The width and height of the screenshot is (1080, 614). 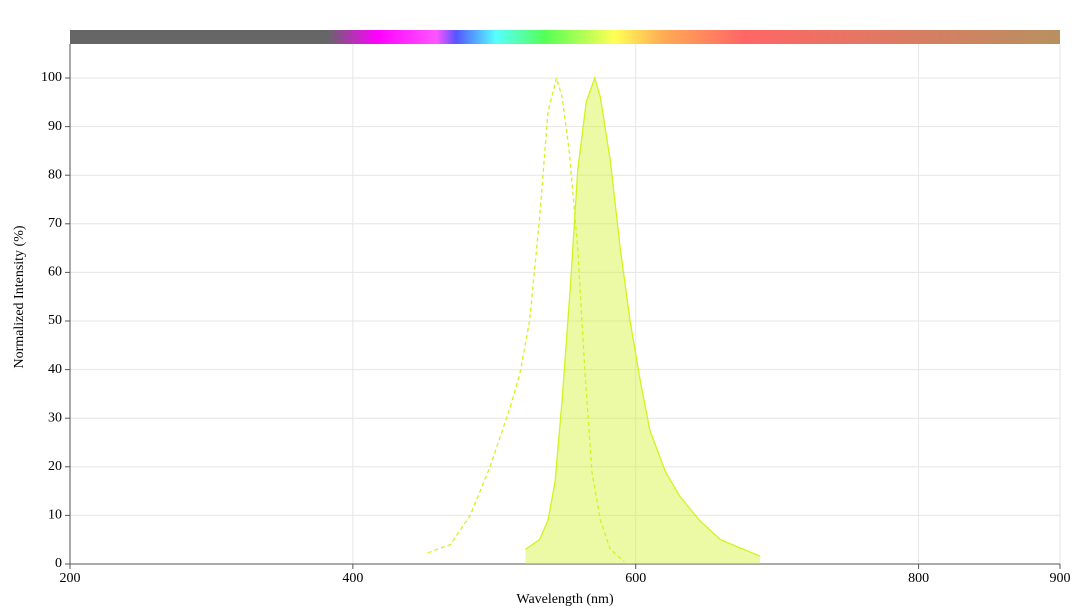 I want to click on x-tick-label: 900, so click(x=1060, y=578).